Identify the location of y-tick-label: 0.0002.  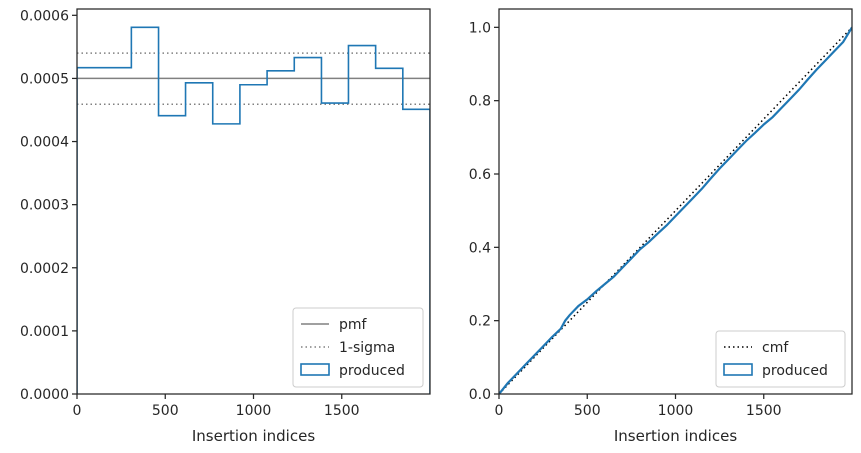
(44, 269).